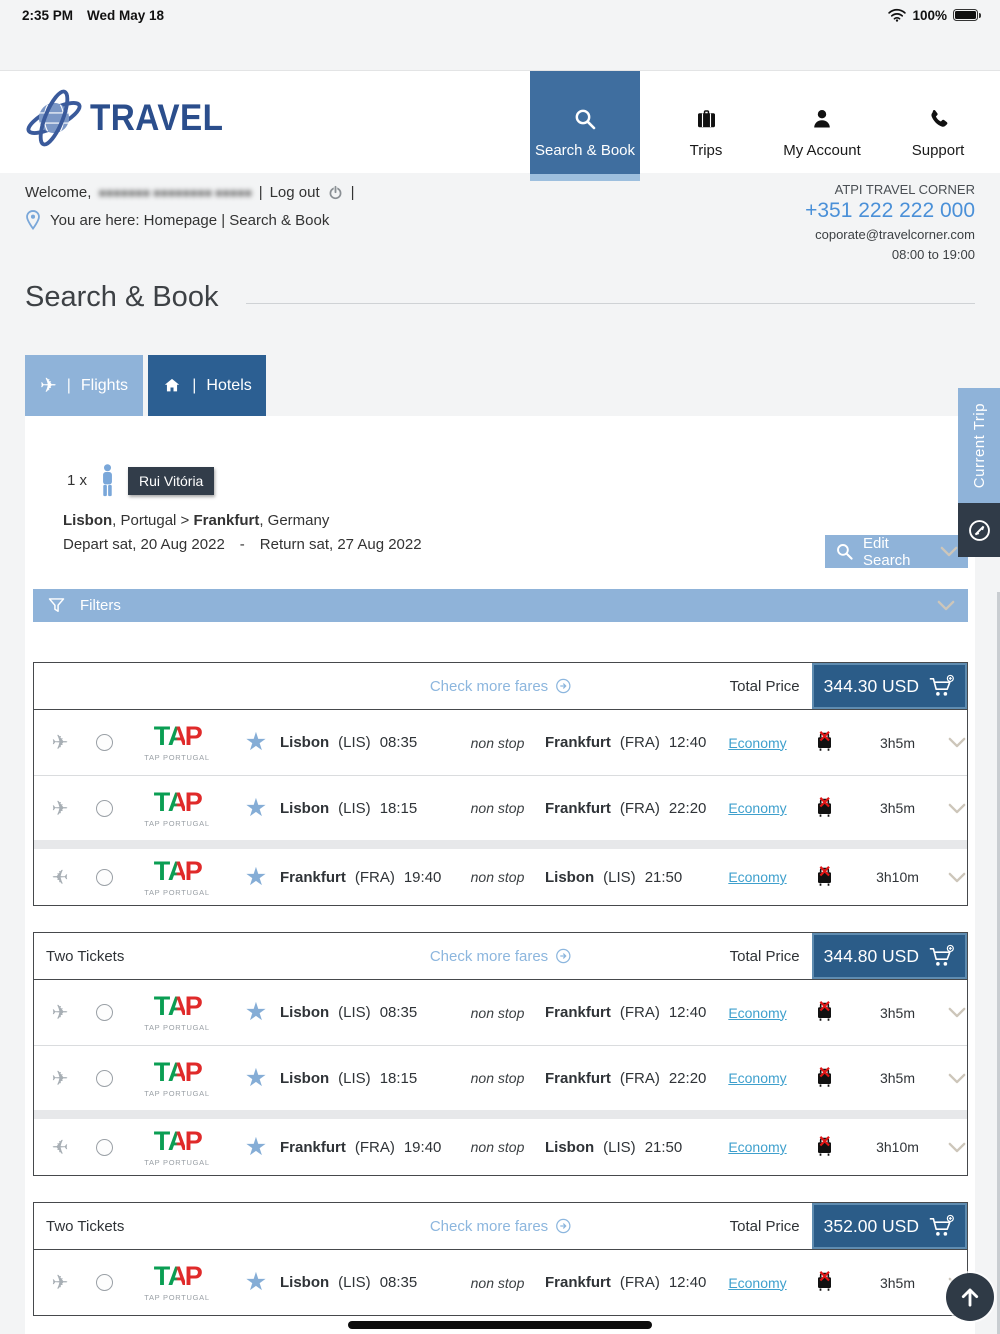 Image resolution: width=1000 pixels, height=1334 pixels. What do you see at coordinates (177, 1093) in the screenshot?
I see `airline-name: TAP PORTUGAL` at bounding box center [177, 1093].